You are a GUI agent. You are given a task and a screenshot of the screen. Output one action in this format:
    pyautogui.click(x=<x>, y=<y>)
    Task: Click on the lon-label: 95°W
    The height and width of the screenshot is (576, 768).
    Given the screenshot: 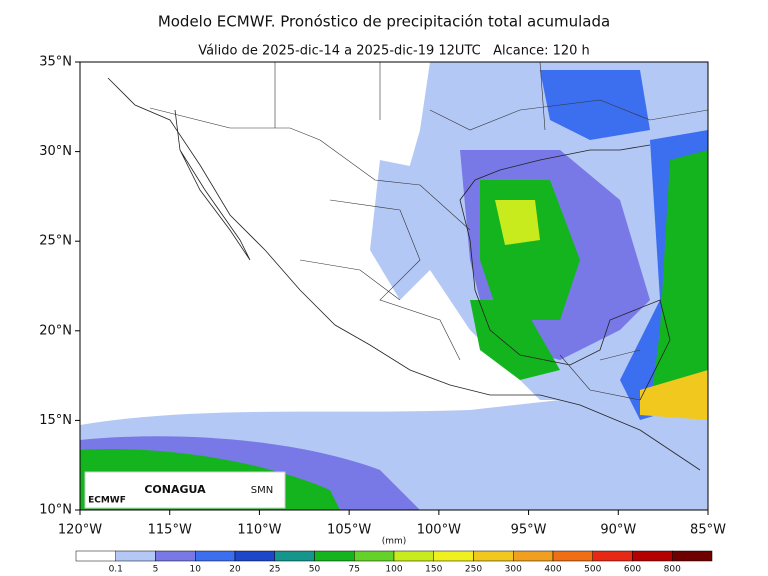 What is the action you would take?
    pyautogui.click(x=529, y=530)
    